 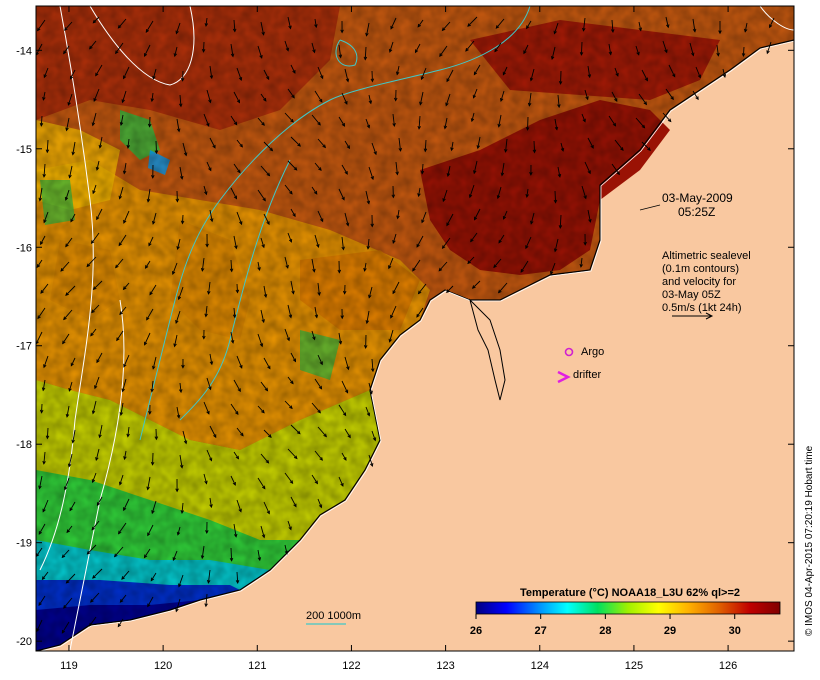 What do you see at coordinates (569, 352) in the screenshot?
I see `argo-icon` at bounding box center [569, 352].